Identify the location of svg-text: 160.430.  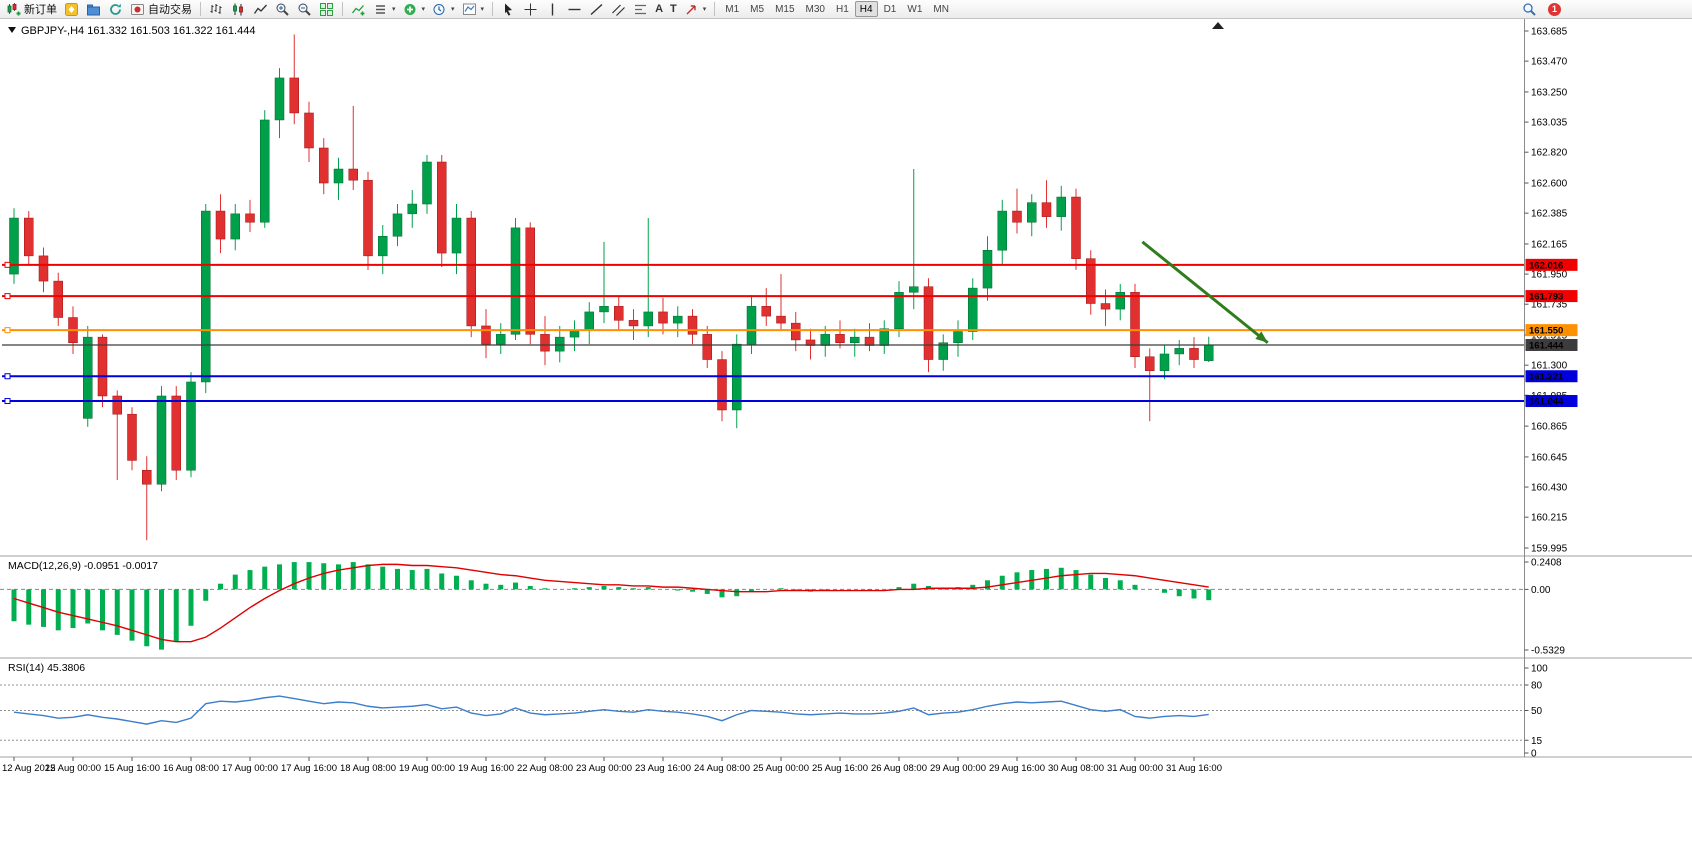
(1549, 488).